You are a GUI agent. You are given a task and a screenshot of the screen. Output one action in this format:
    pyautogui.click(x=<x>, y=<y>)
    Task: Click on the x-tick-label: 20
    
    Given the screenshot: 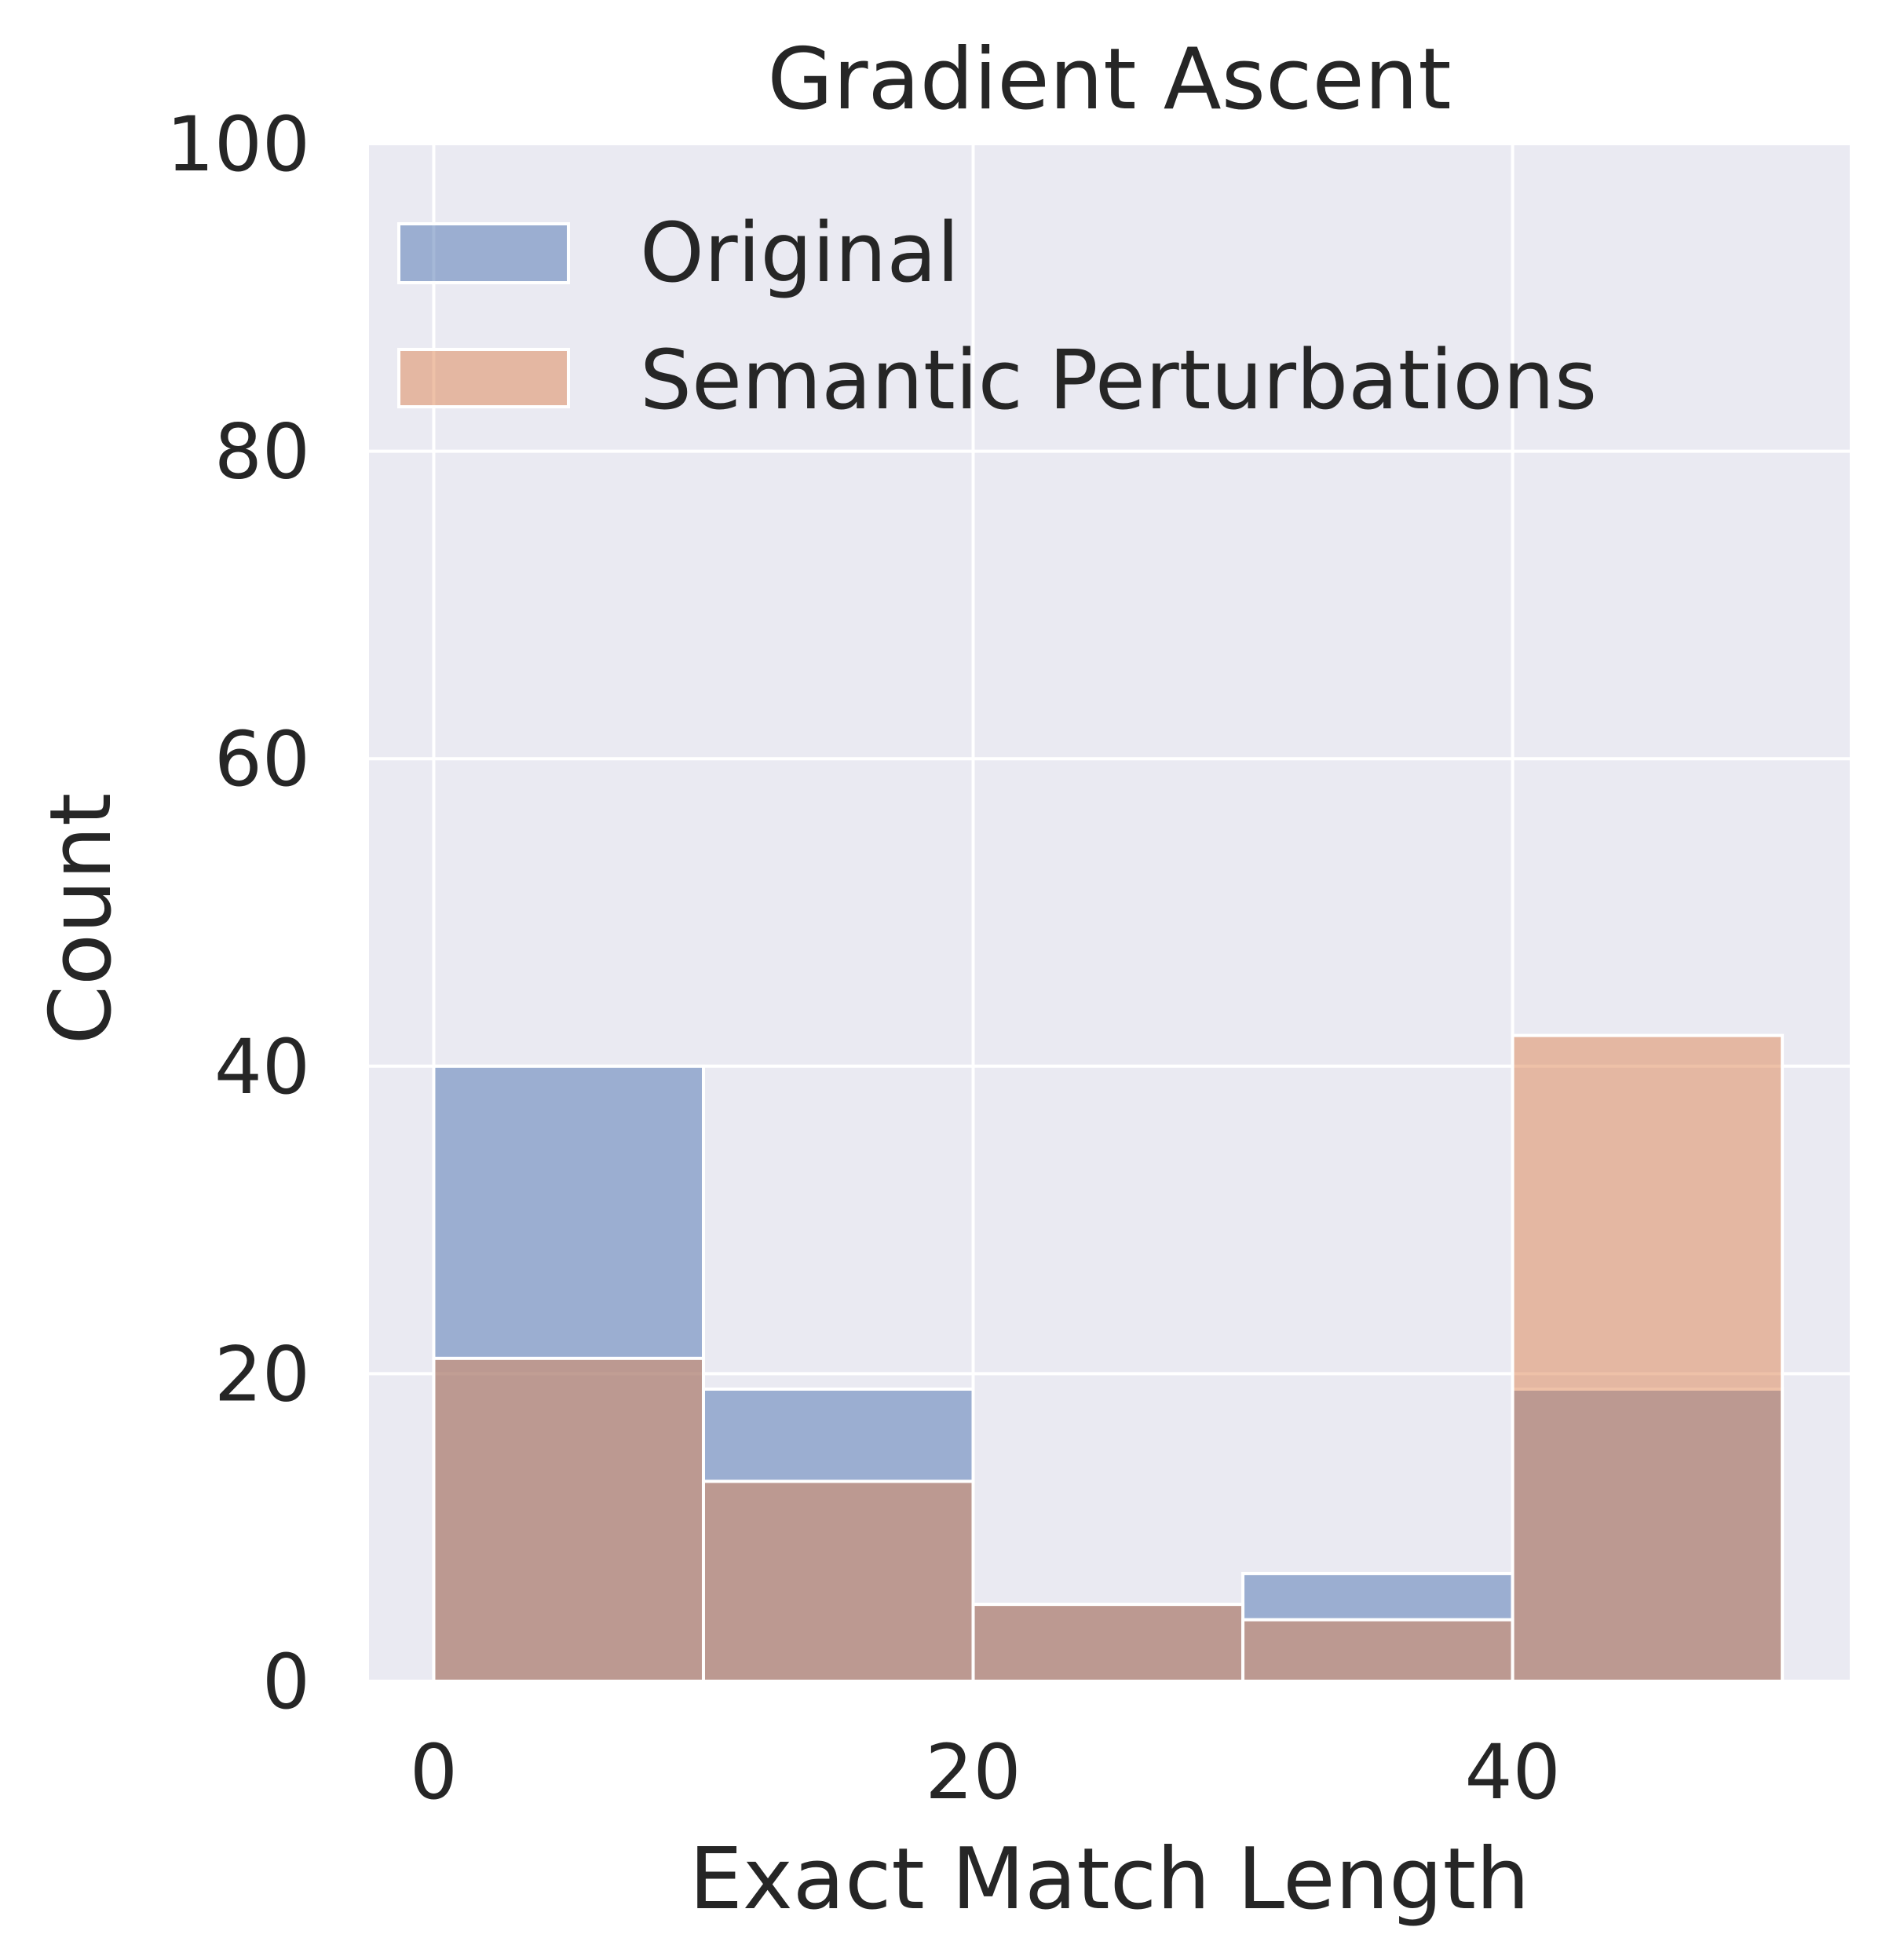 What is the action you would take?
    pyautogui.click(x=973, y=1772)
    